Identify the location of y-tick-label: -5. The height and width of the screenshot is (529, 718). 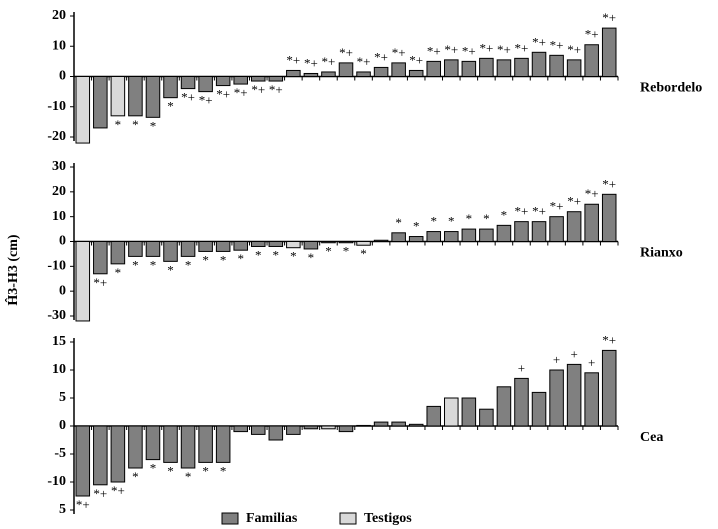
(60, 453).